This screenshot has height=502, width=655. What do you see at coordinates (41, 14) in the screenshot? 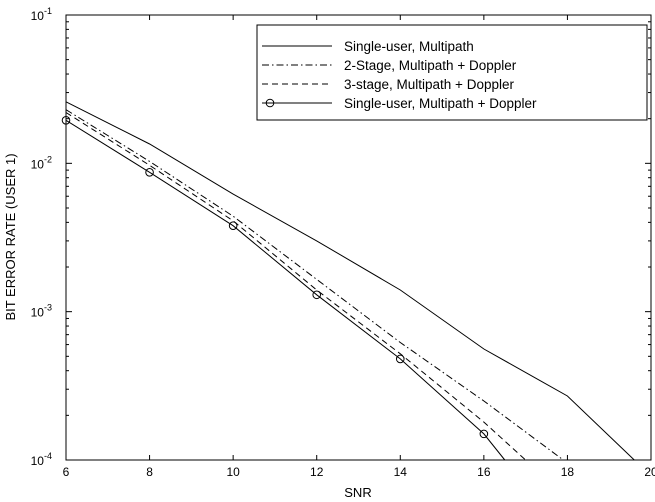
I see `y-tick-label: 10⁻¹` at bounding box center [41, 14].